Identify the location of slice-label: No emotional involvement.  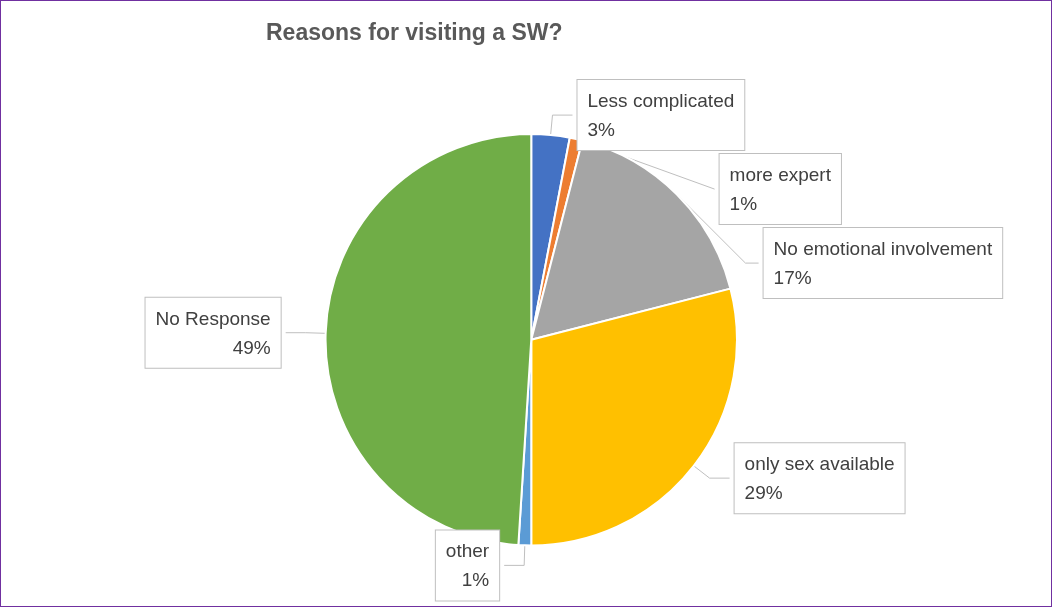
(883, 249).